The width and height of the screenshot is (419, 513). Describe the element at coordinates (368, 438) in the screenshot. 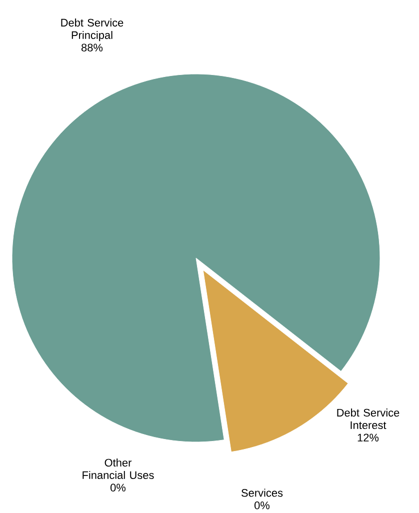

I see `data-label: 12%` at that location.